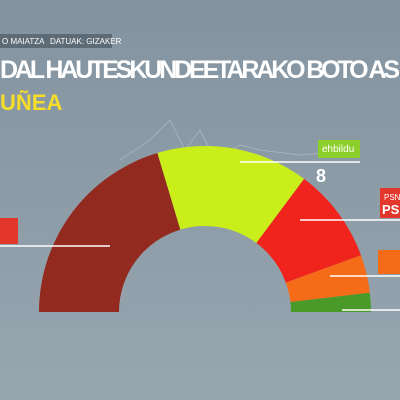 This screenshot has width=400, height=400. What do you see at coordinates (31, 102) in the screenshot?
I see `subtitle: UÑEA` at bounding box center [31, 102].